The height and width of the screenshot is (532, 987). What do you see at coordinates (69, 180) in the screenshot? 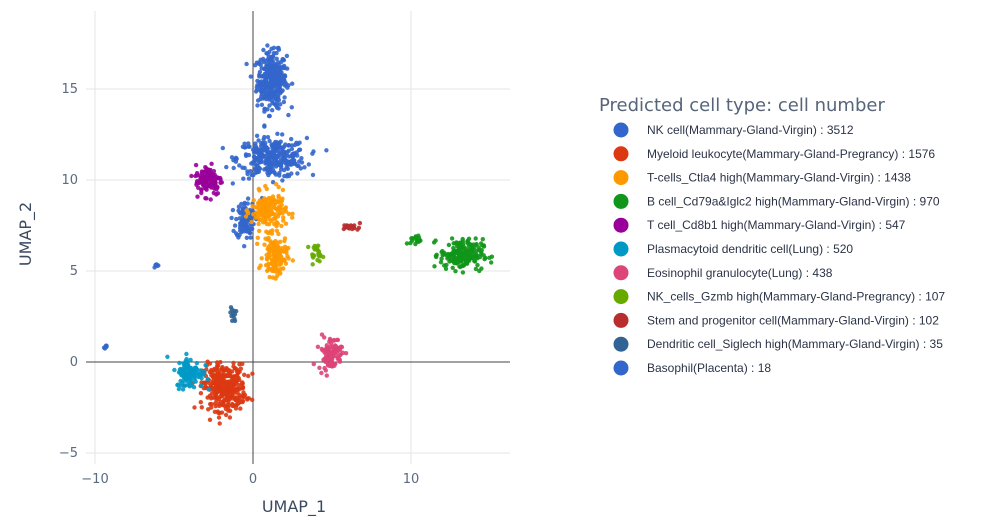
I see `y-tick-label: 10` at bounding box center [69, 180].